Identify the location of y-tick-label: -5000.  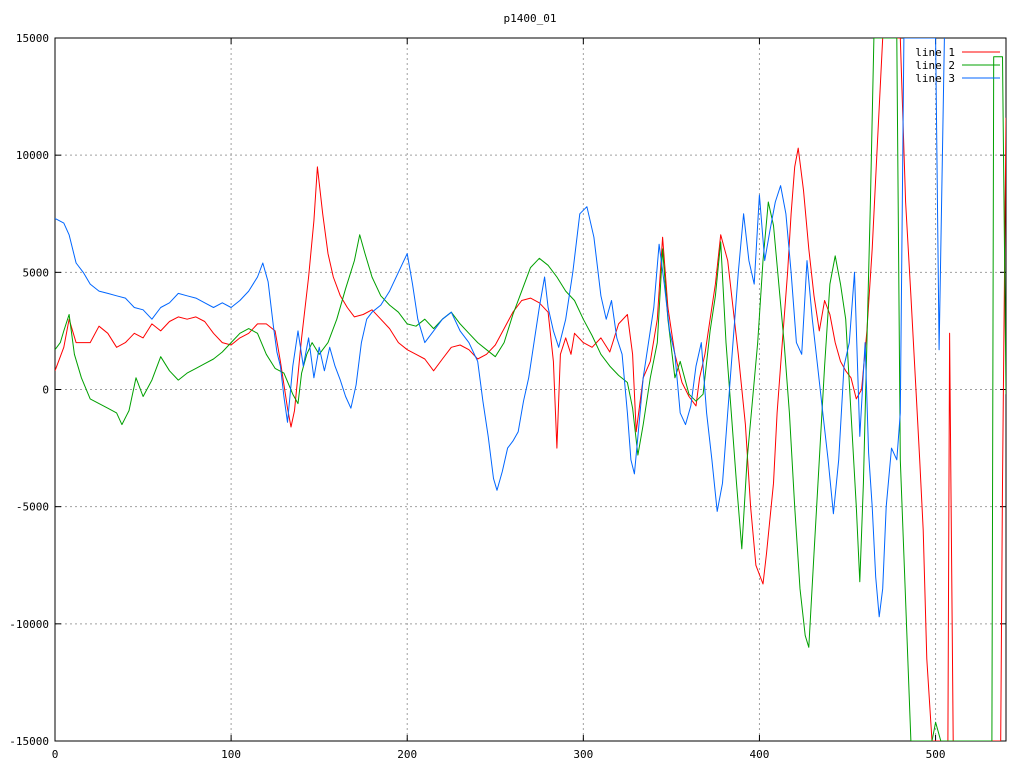
(32, 507).